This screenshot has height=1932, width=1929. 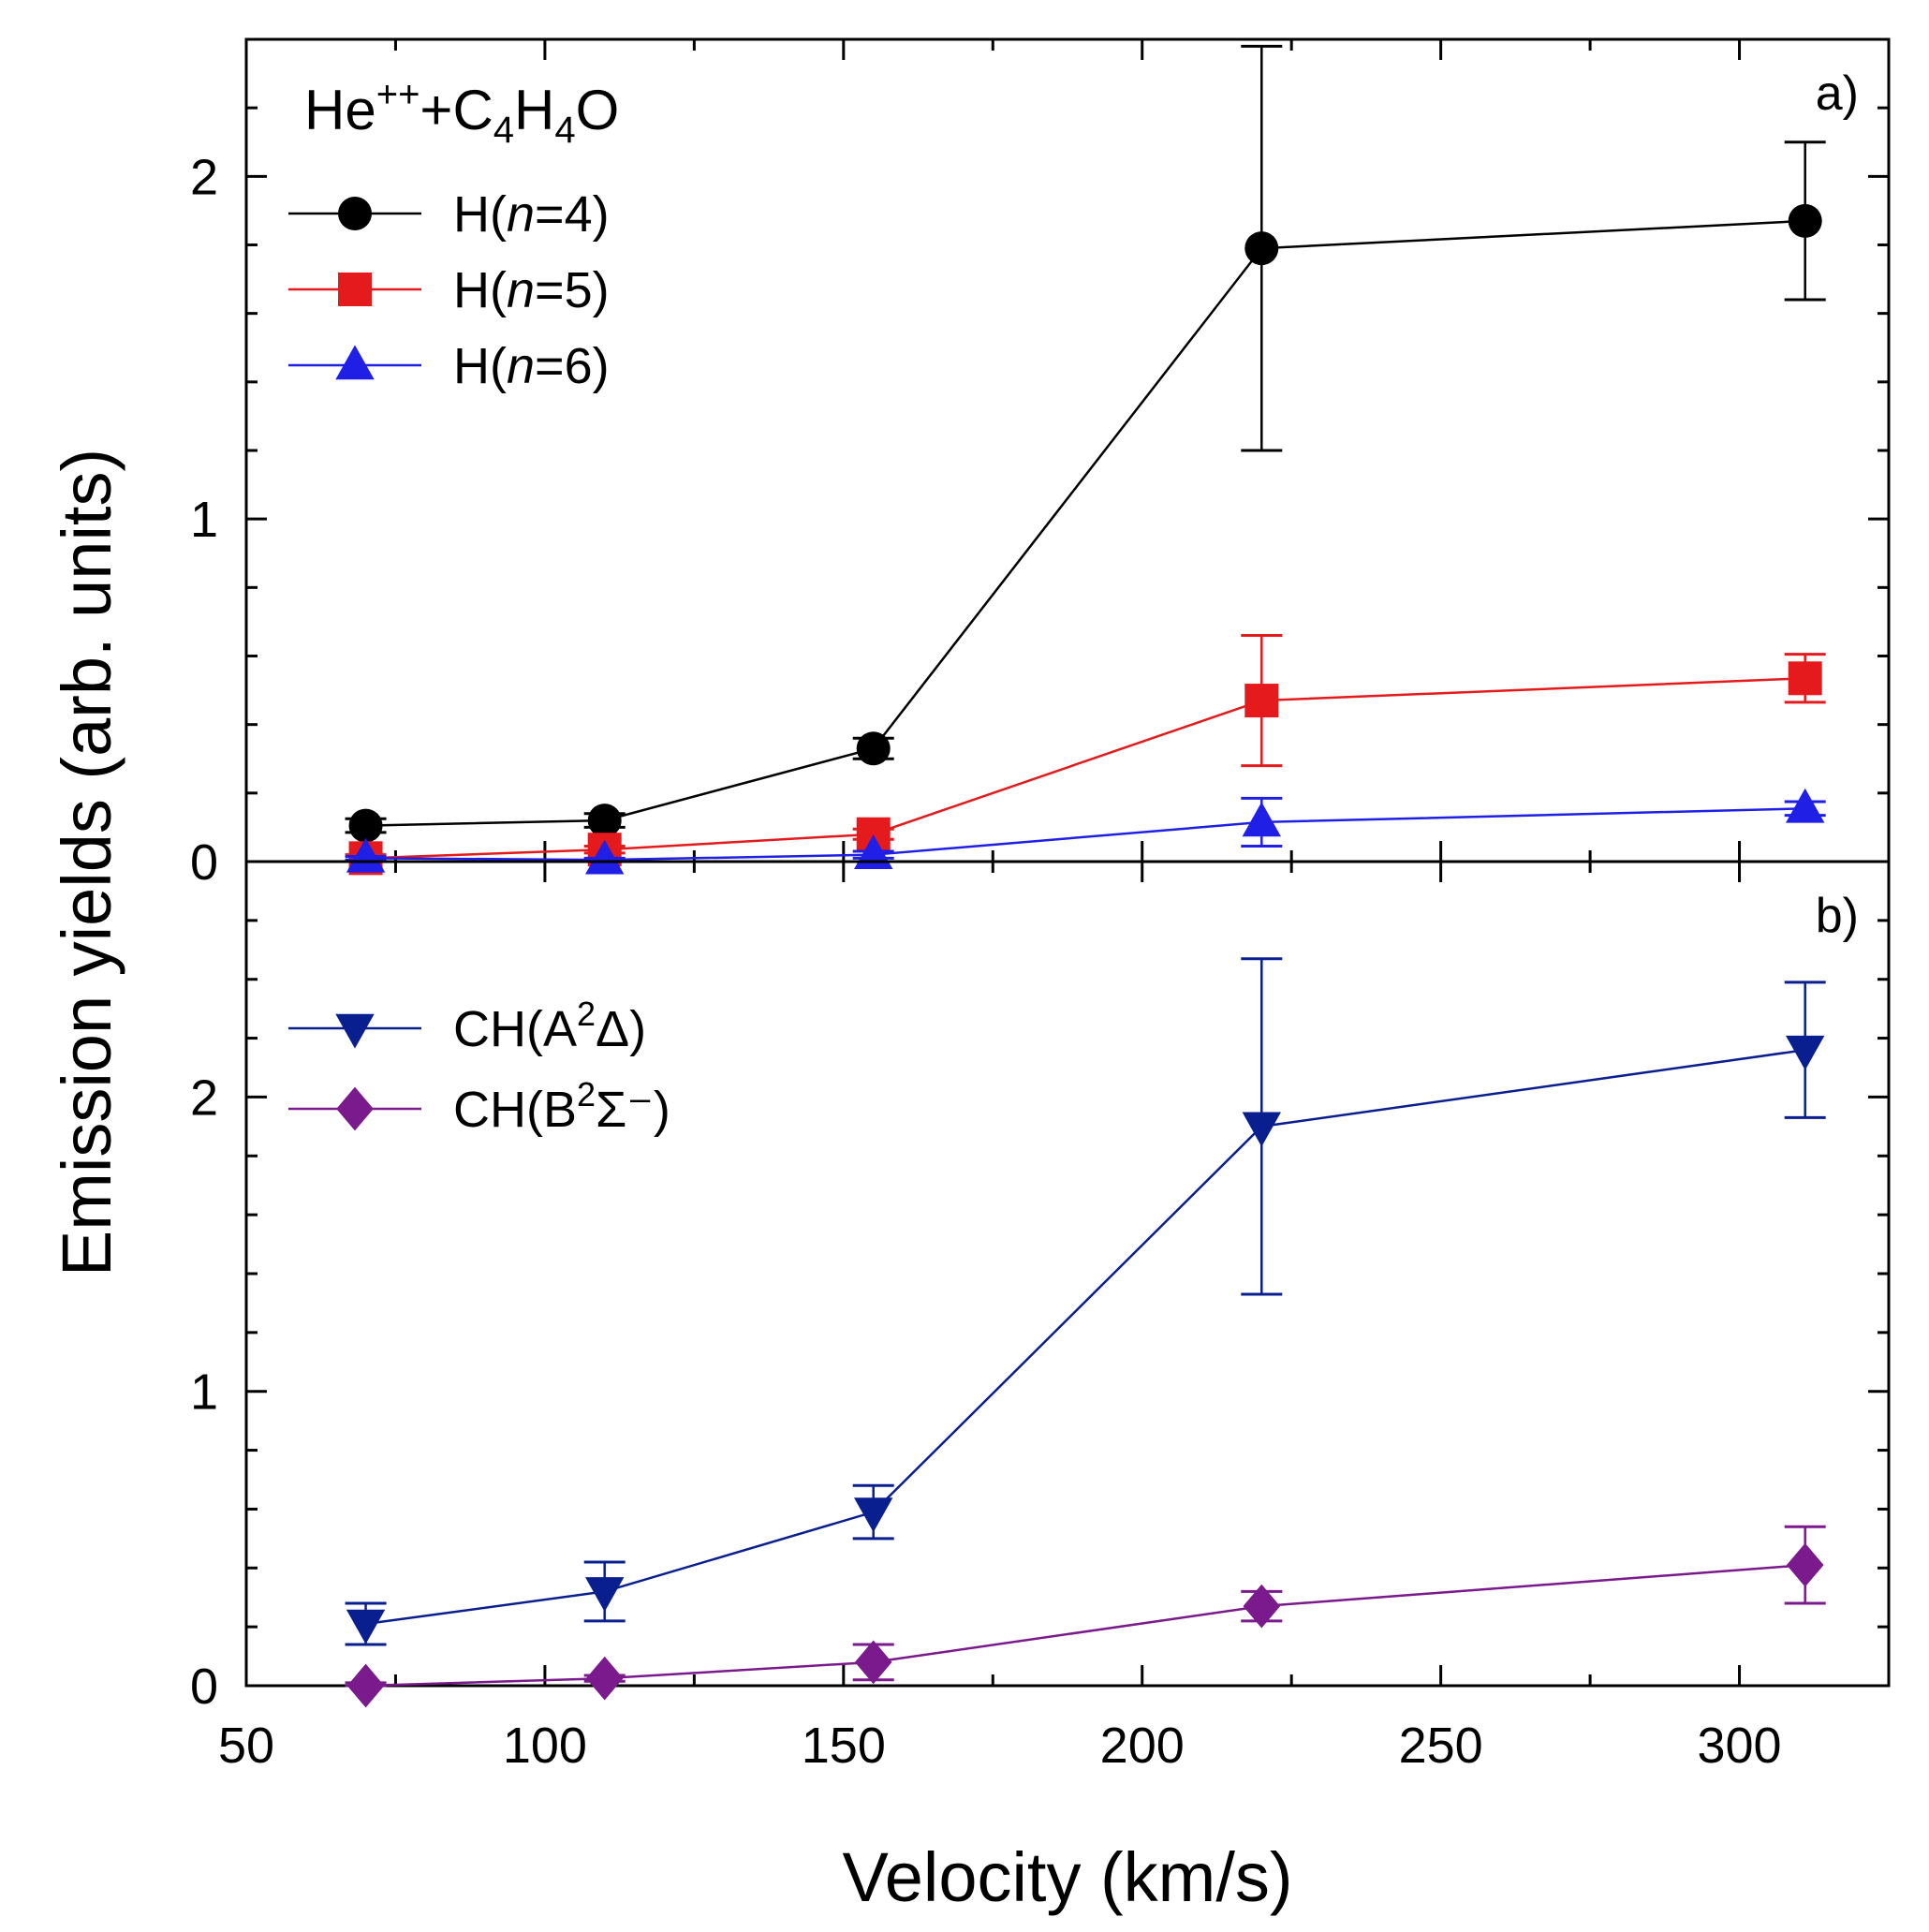 What do you see at coordinates (1739, 1746) in the screenshot?
I see `x-tick-label: 300` at bounding box center [1739, 1746].